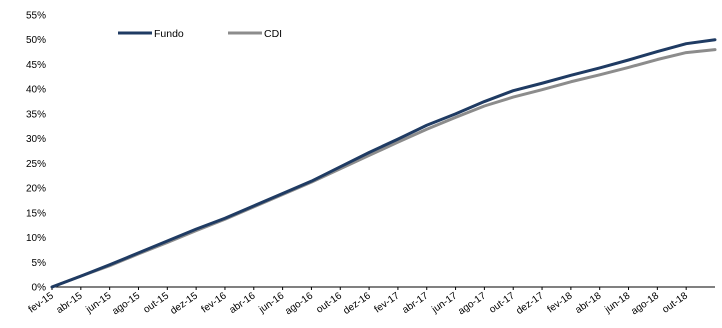 Image resolution: width=722 pixels, height=328 pixels. I want to click on y-tick-label: 35%, so click(36, 114).